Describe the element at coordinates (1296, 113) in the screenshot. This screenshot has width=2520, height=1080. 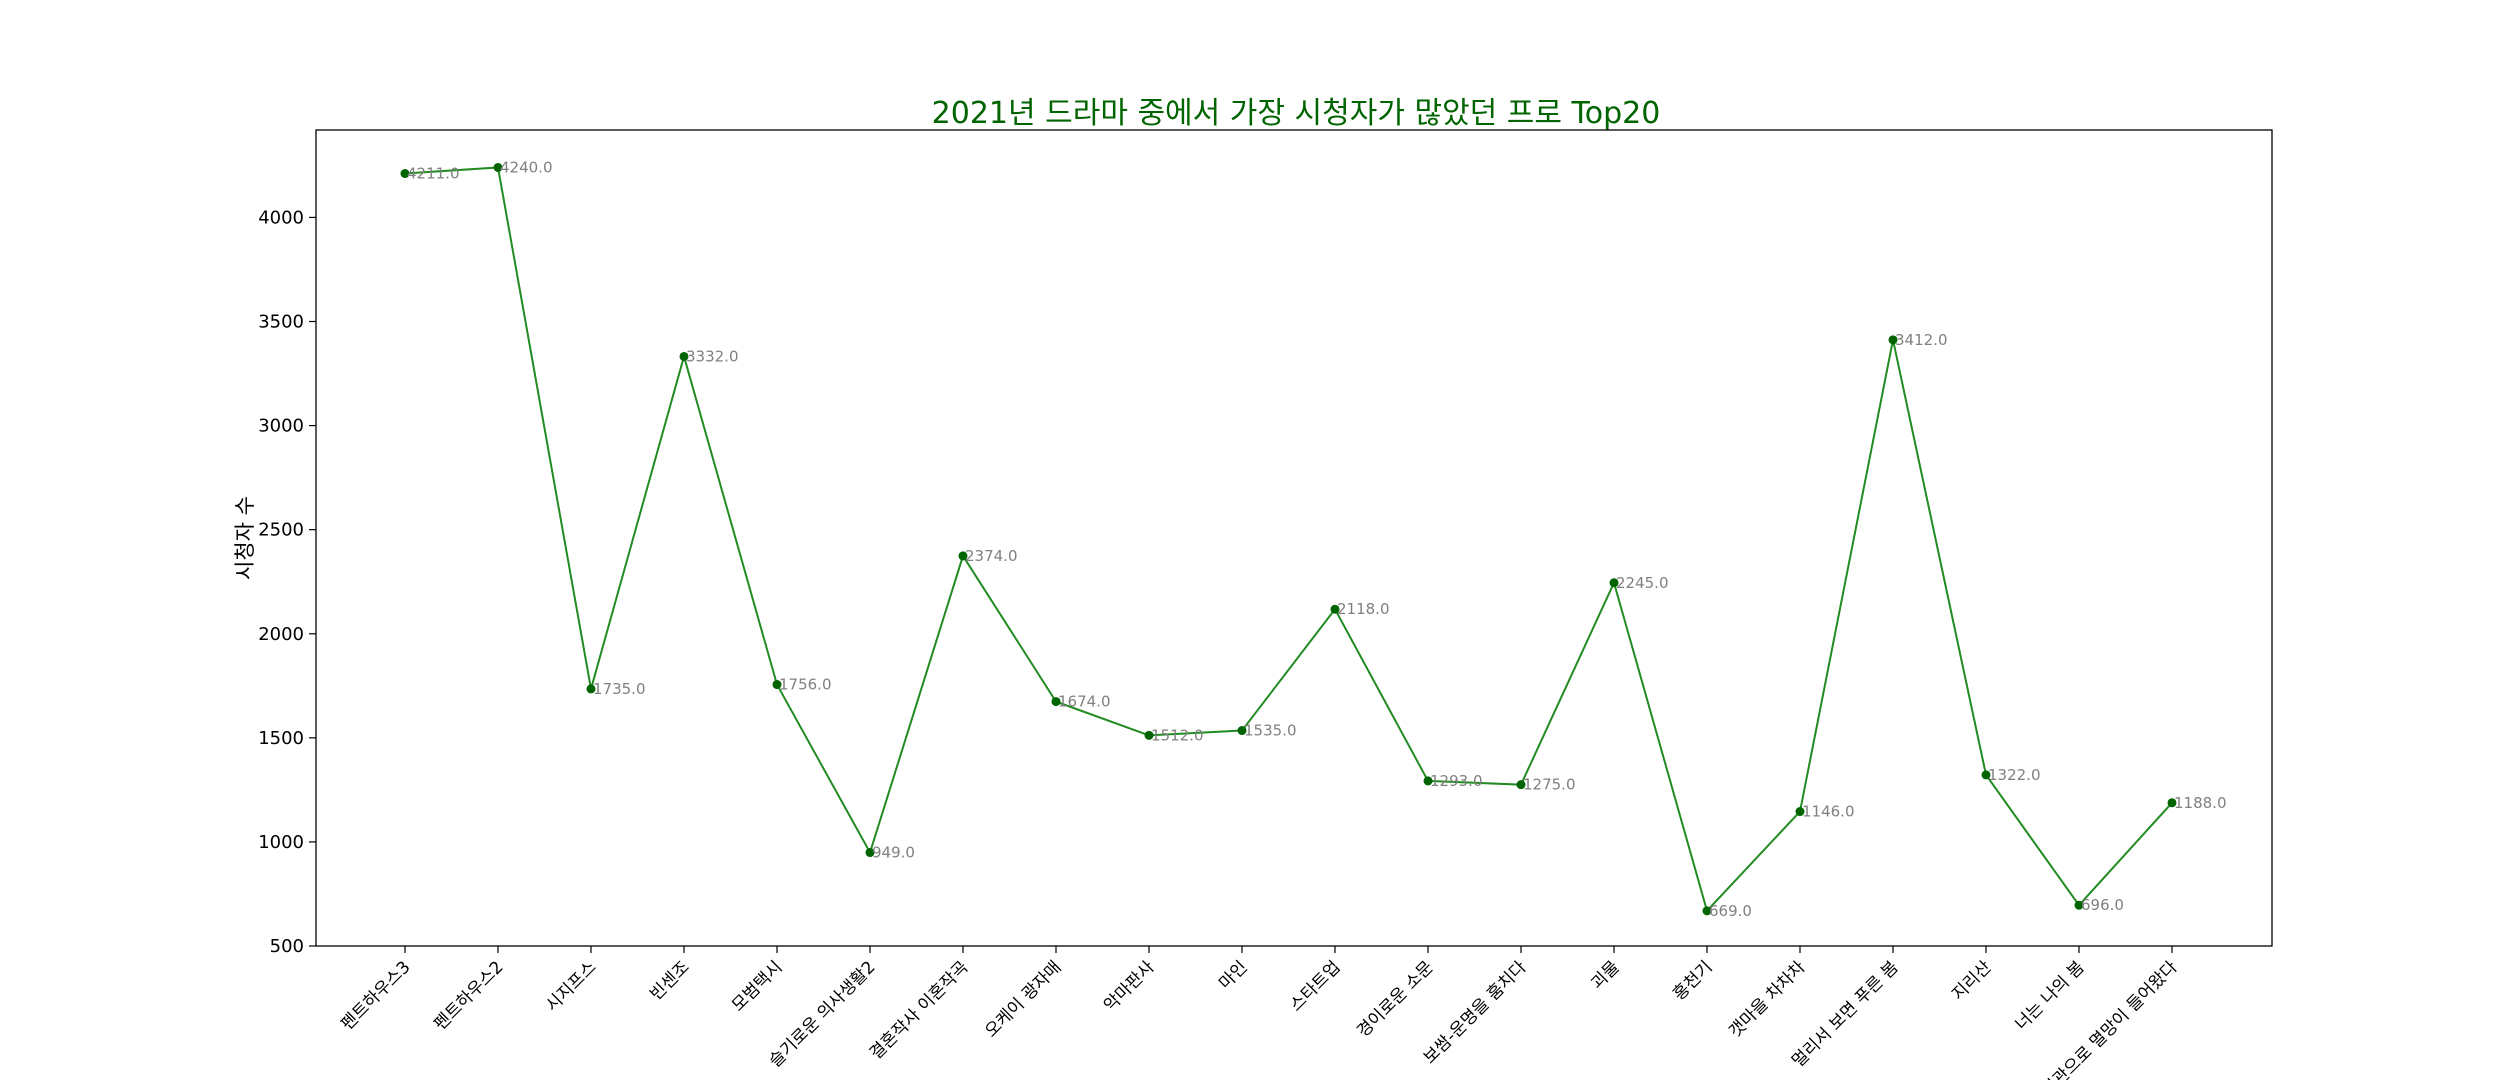
I see `chart-title: 2021년 드라마 중에서 가장 시청자가 많았던 프로 Top20` at that location.